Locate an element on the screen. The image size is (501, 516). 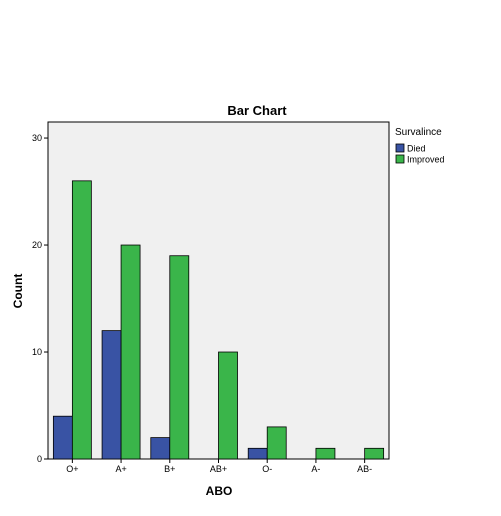
y-axis: 0 10 20 30 is located at coordinates (40, 298).